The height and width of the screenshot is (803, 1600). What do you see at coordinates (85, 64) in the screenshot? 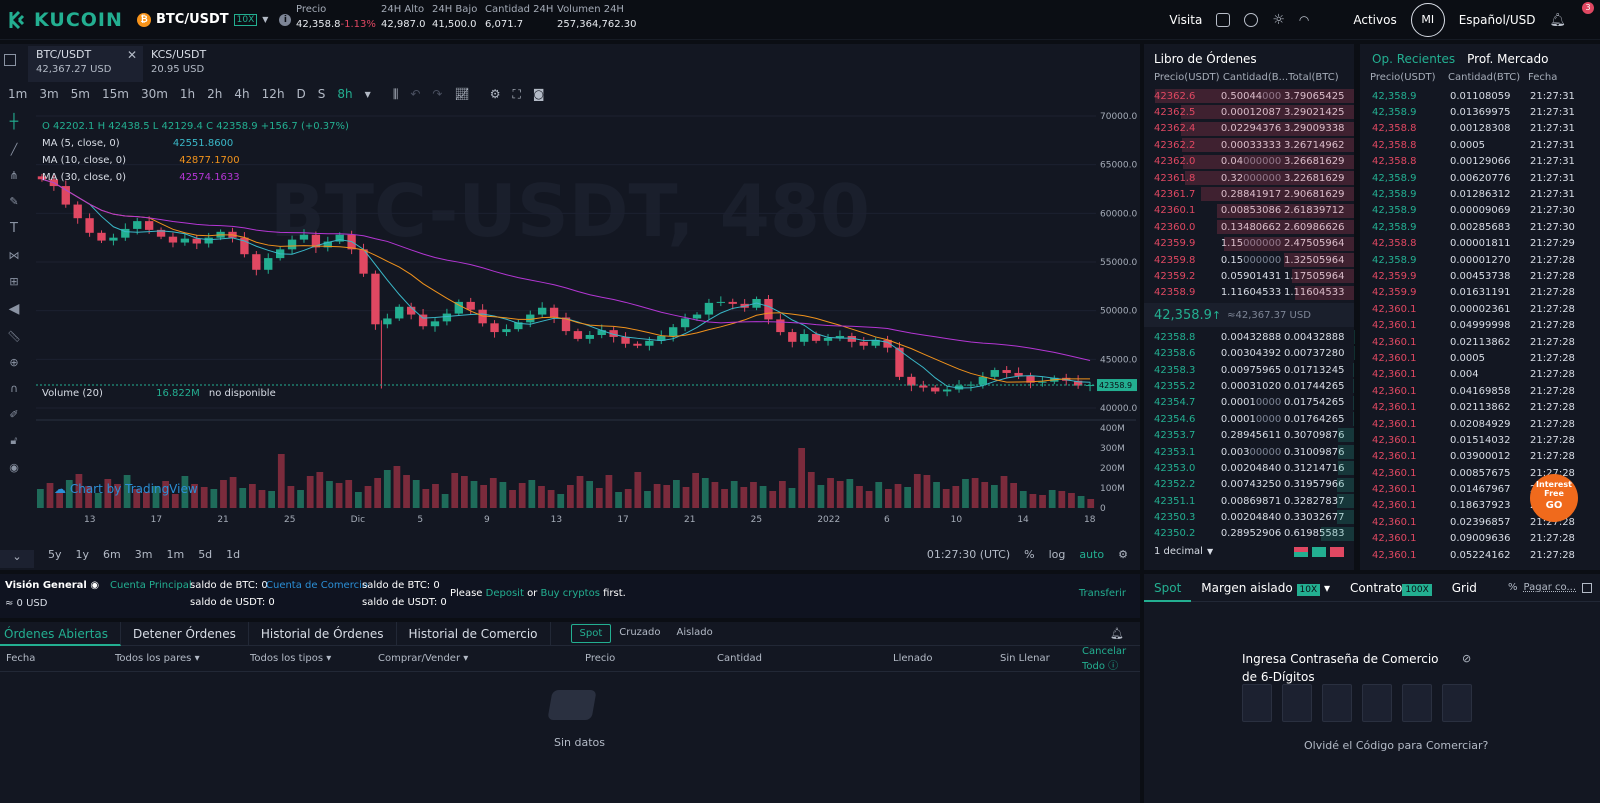
I see `chart-tab-btc: BTC/USDT 42,367.27 USD ✕` at bounding box center [85, 64].